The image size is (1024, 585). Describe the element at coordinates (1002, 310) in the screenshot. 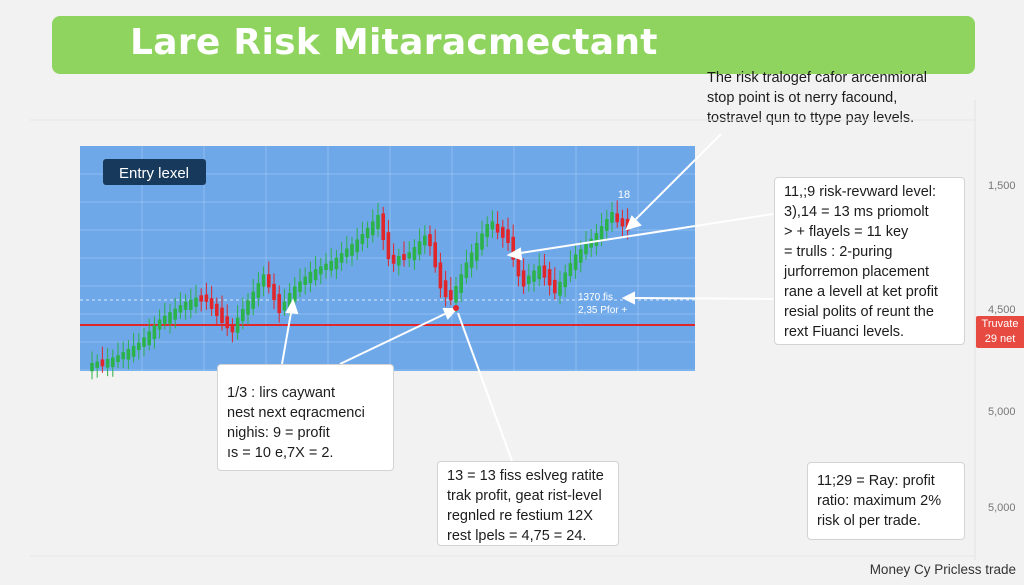

I see `axis-label: 4,500` at that location.